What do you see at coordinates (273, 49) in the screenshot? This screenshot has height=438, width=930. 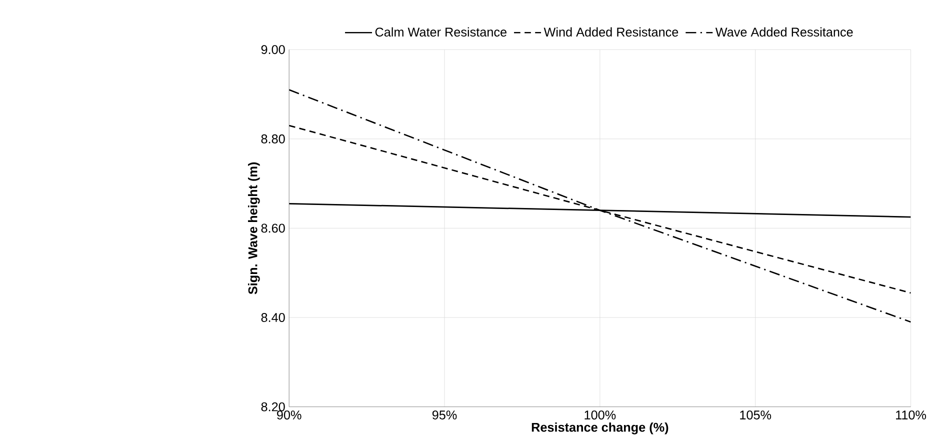 I see `y-tick-label: 9.00` at bounding box center [273, 49].